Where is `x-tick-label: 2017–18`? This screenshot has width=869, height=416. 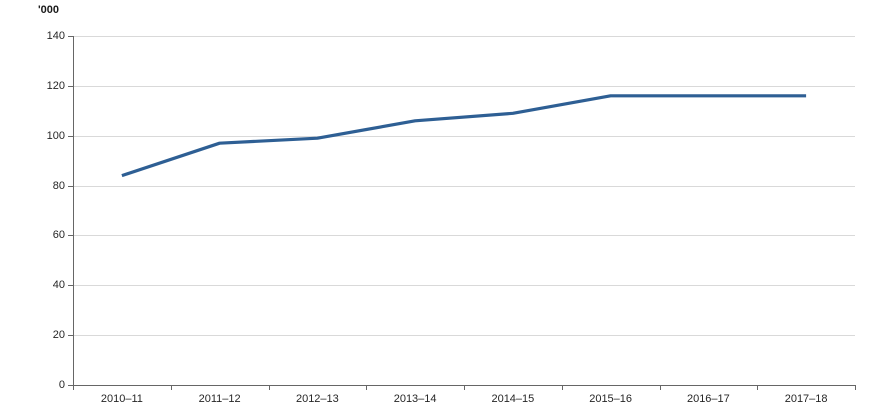 x-tick-label: 2017–18 is located at coordinates (806, 399).